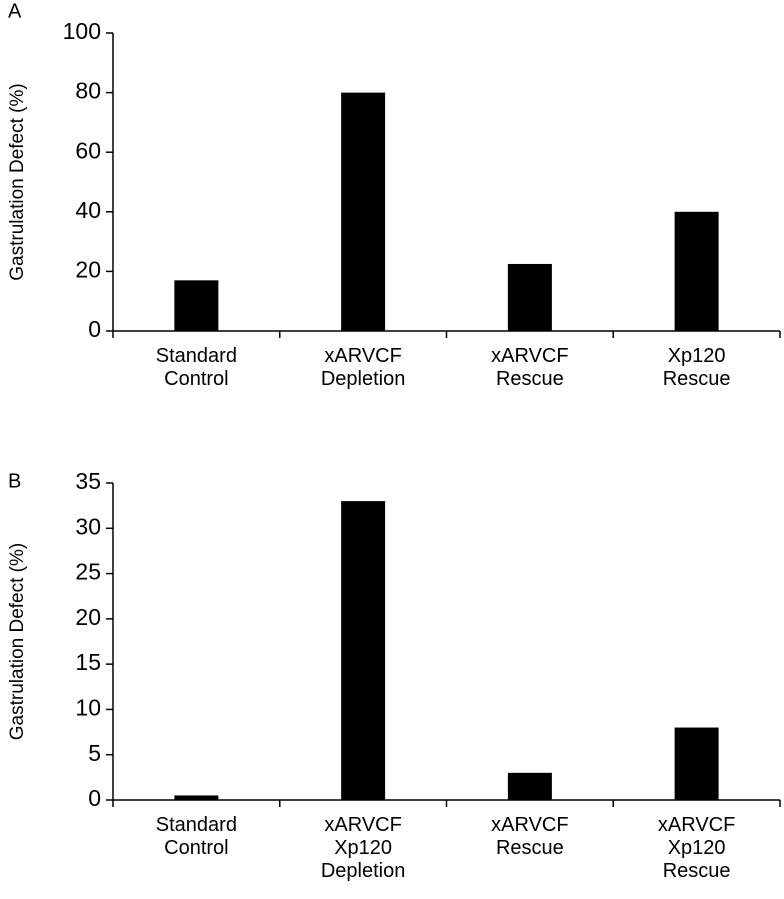  I want to click on x-tick-label: xARVCF Xp120 Rescue, so click(696, 848).